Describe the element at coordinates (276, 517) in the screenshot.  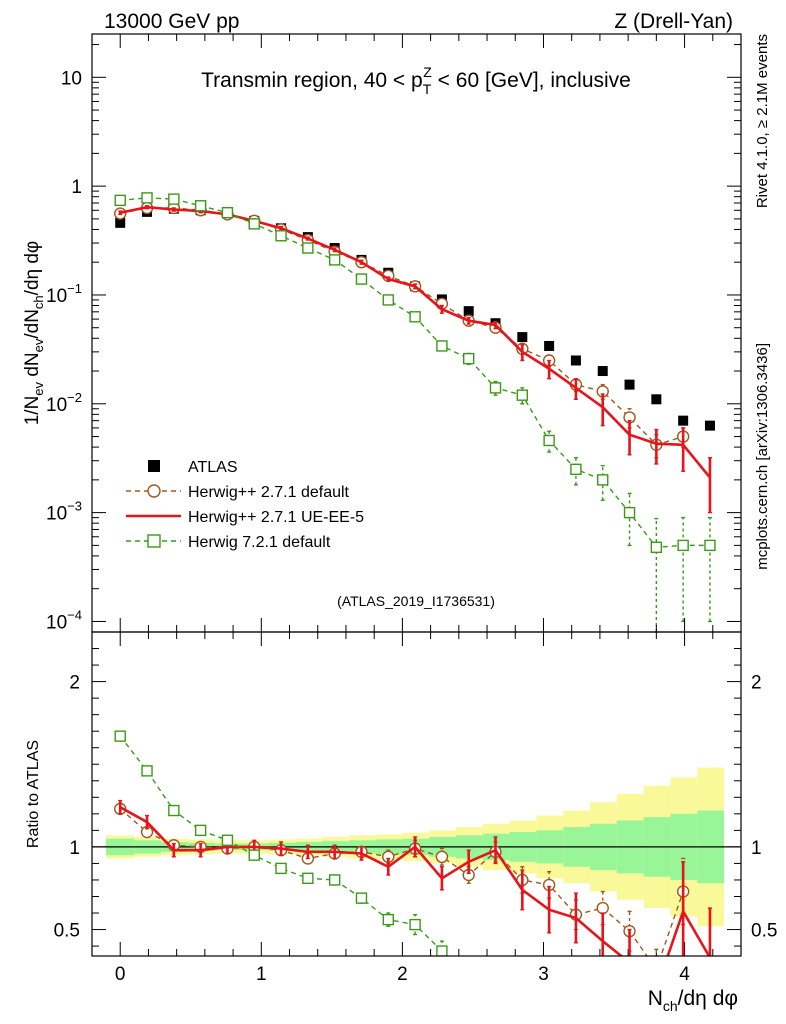
I see `legend-label: Herwig++ 2.7.1 UE-EE-5` at that location.